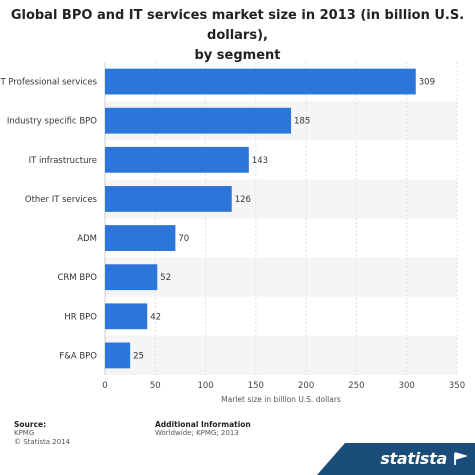 The width and height of the screenshot is (475, 475). What do you see at coordinates (460, 458) in the screenshot?
I see `flag-icon` at bounding box center [460, 458].